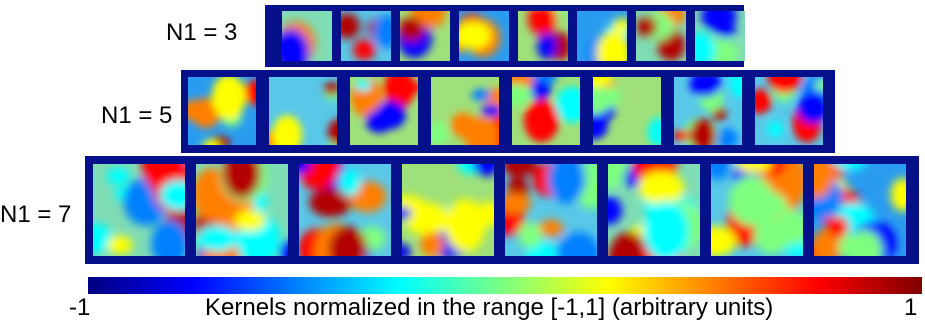 The width and height of the screenshot is (925, 324). Describe the element at coordinates (202, 32) in the screenshot. I see `row-label-n1-3: N1 = 3` at that location.